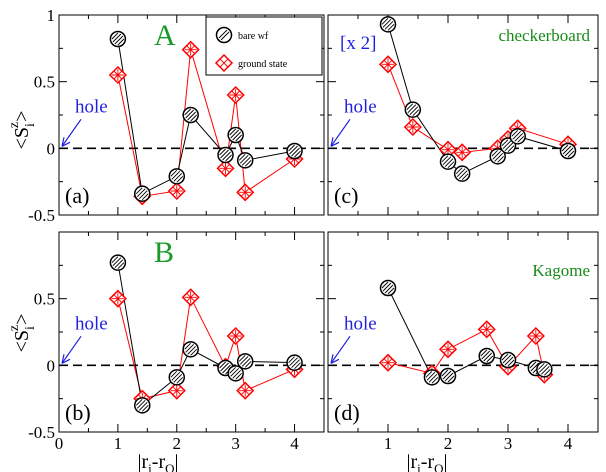 The height and width of the screenshot is (472, 606). I want to click on y-tick-label: 1, so click(51, 15).